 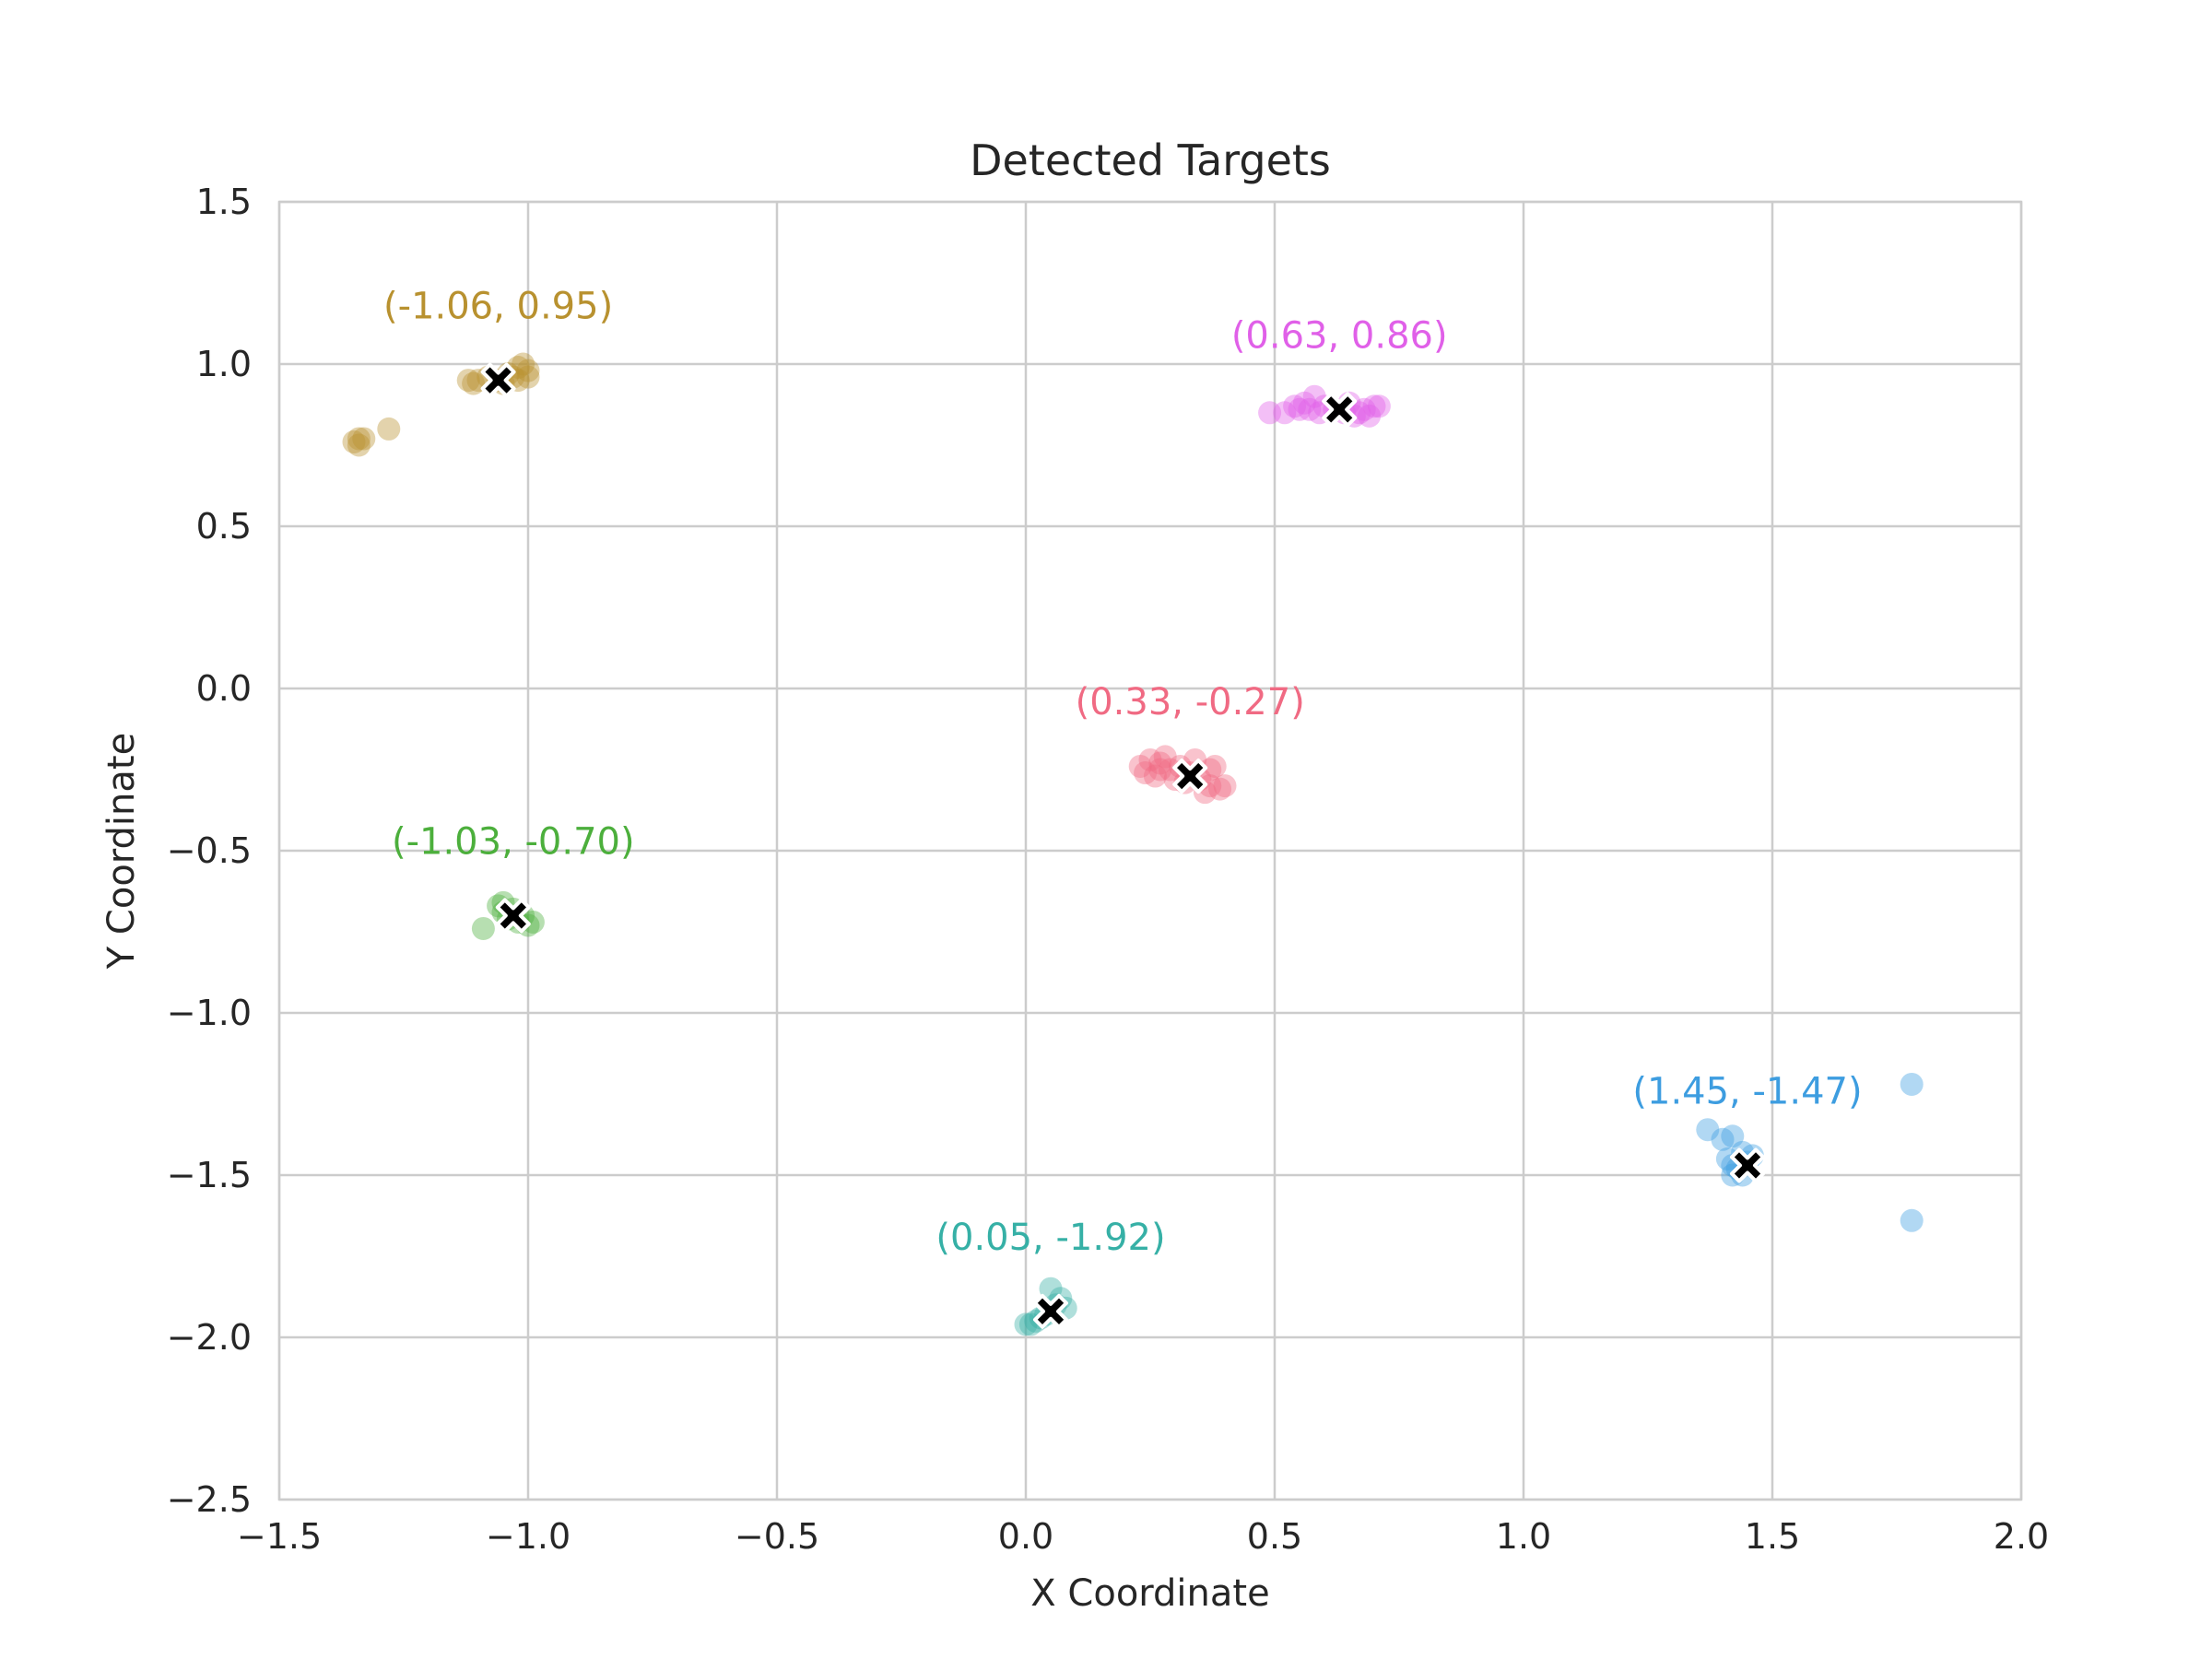 What do you see at coordinates (209, 1337) in the screenshot?
I see `y-tick-label: −2.0` at bounding box center [209, 1337].